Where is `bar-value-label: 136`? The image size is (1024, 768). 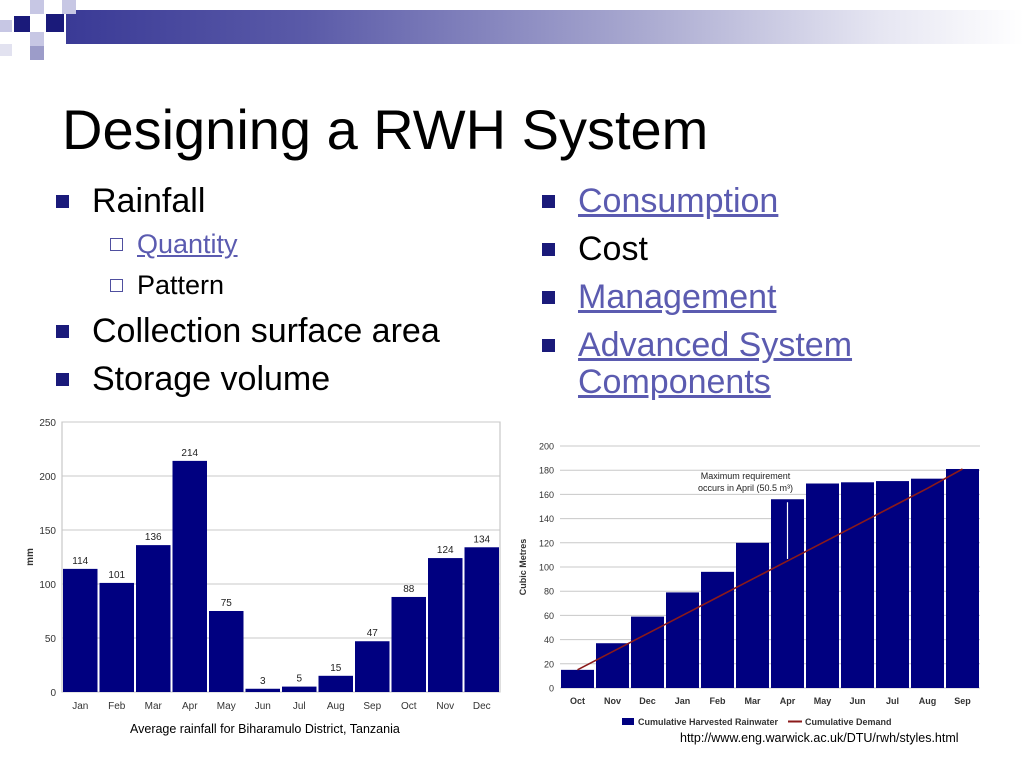 bar-value-label: 136 is located at coordinates (153, 537).